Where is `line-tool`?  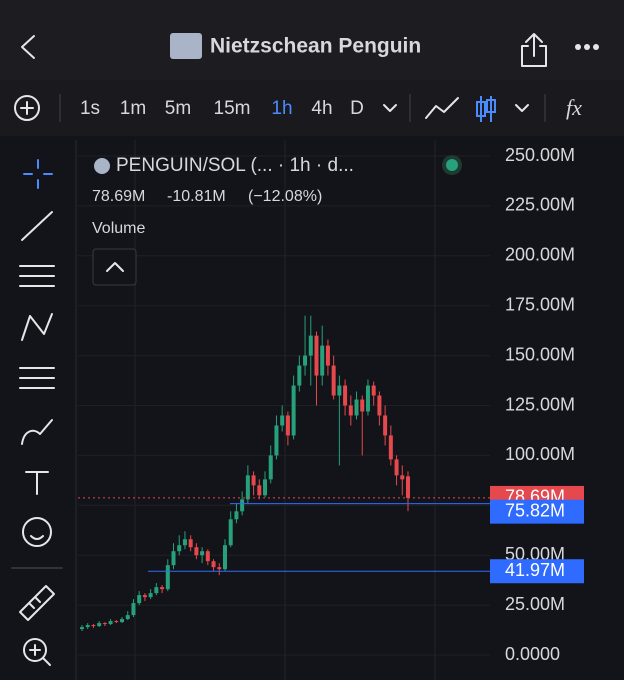
line-tool is located at coordinates (37, 226).